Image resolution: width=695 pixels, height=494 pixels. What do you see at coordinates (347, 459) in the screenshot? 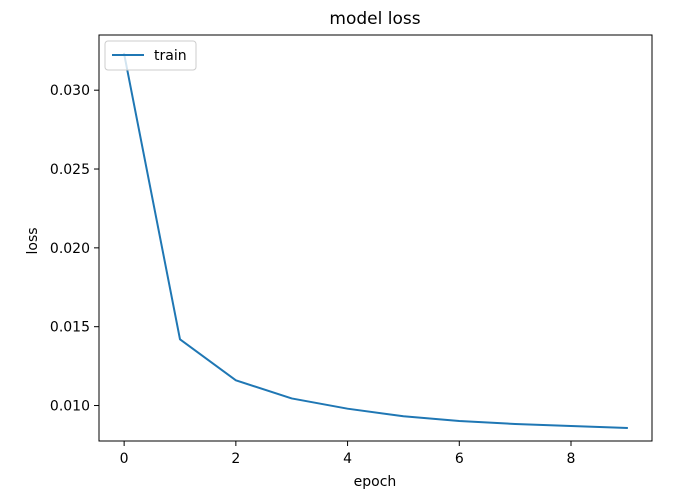
I see `x-tick-label: 4` at bounding box center [347, 459].